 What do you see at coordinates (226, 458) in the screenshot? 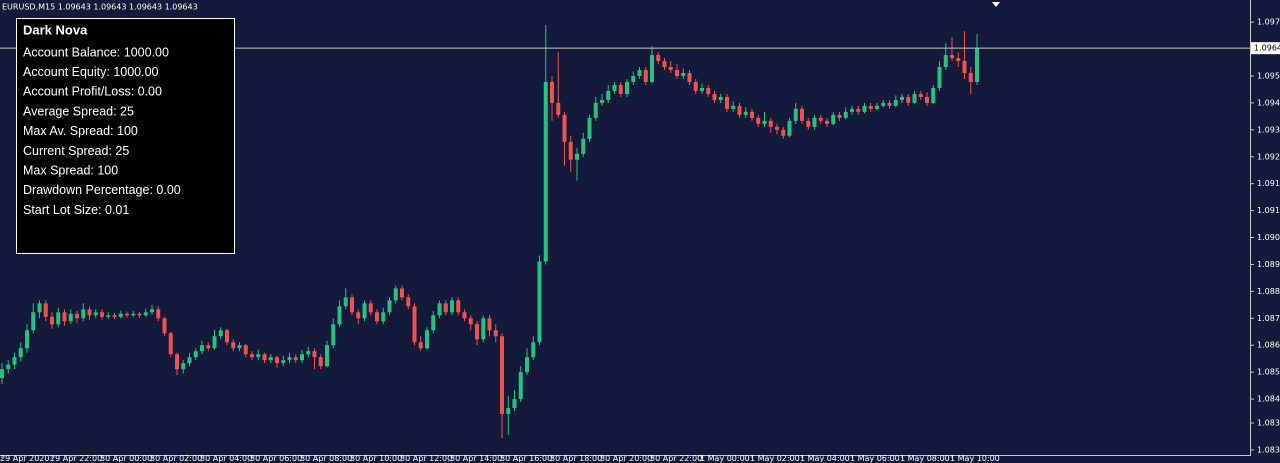
I see `x-tick-label: 30 Apr 04:00` at bounding box center [226, 458].